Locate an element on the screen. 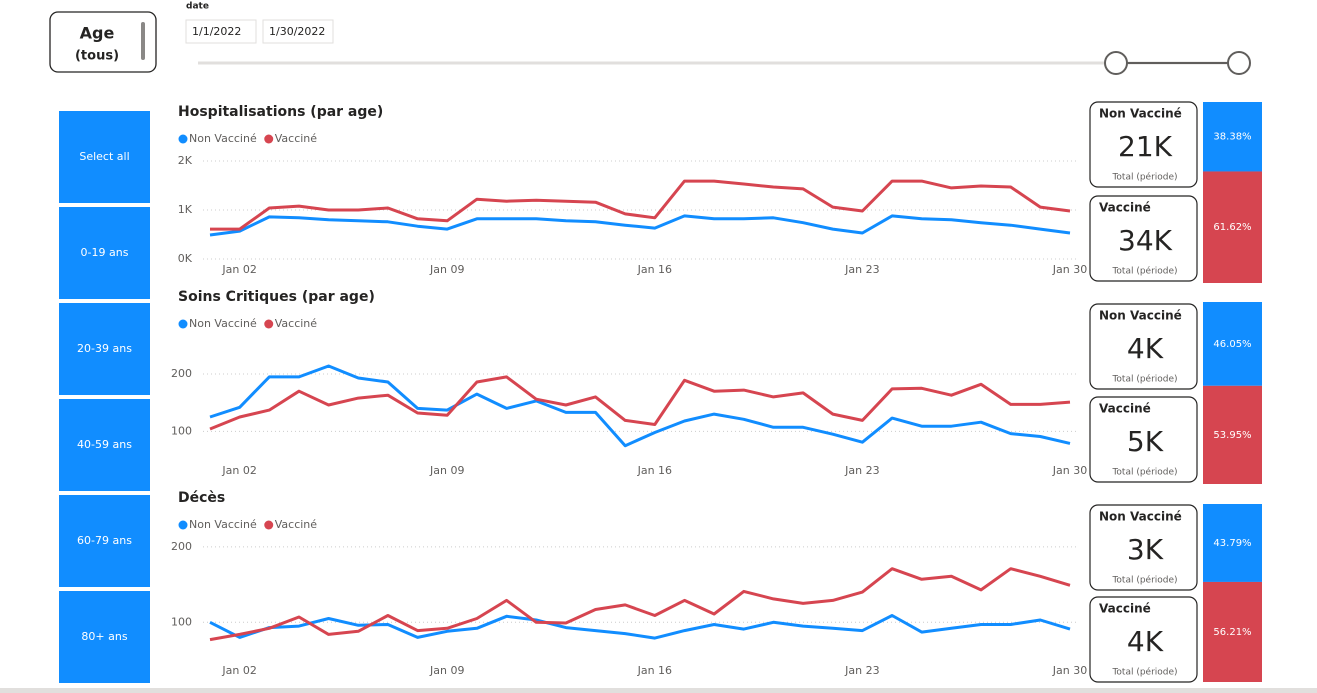 The height and width of the screenshot is (693, 1317). age-slicer-box is located at coordinates (103, 42).